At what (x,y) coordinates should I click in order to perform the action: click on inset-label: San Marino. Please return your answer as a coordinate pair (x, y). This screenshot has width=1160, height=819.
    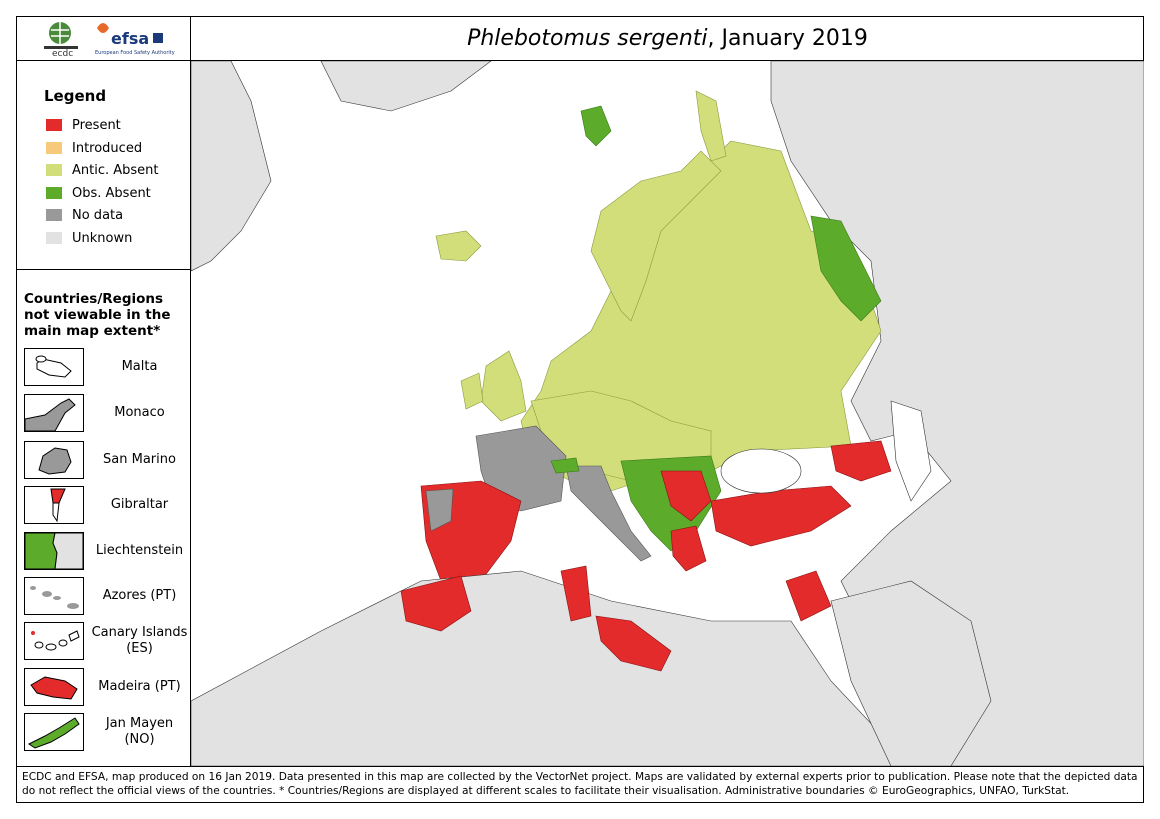
    Looking at the image, I should click on (139, 459).